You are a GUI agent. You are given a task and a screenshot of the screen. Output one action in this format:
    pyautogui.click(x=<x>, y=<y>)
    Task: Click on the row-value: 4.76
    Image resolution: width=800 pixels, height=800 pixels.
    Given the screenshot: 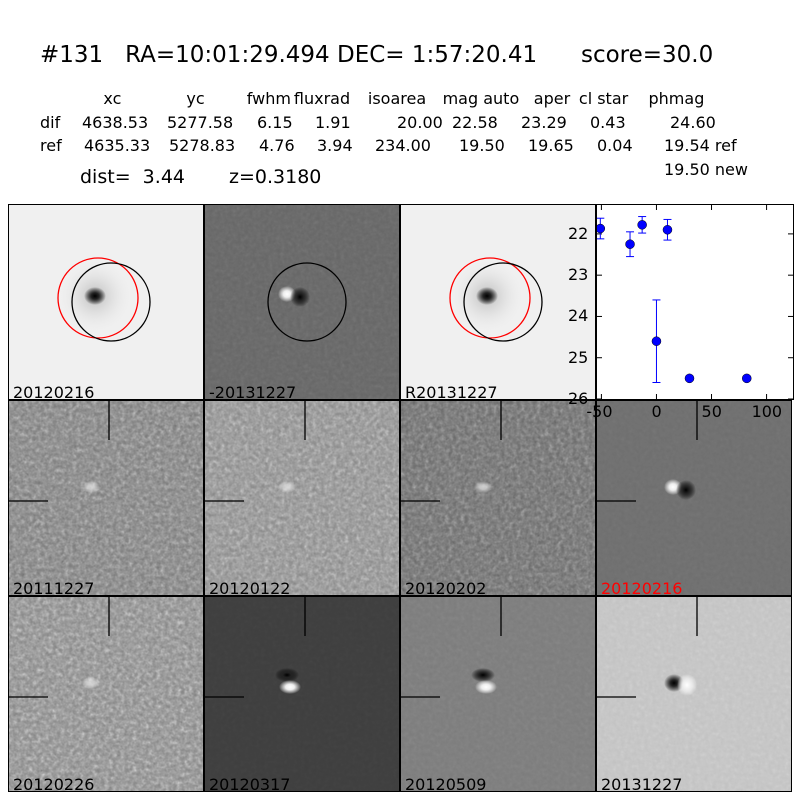 What is the action you would take?
    pyautogui.click(x=277, y=145)
    